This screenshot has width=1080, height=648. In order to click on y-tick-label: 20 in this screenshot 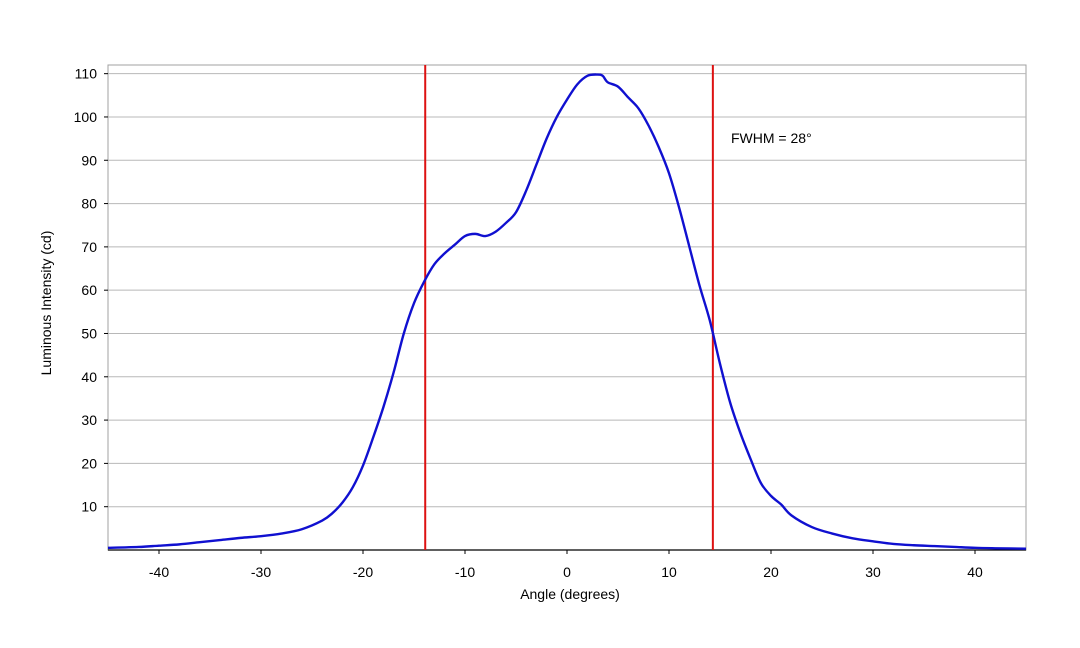, I will do `click(89, 463)`.